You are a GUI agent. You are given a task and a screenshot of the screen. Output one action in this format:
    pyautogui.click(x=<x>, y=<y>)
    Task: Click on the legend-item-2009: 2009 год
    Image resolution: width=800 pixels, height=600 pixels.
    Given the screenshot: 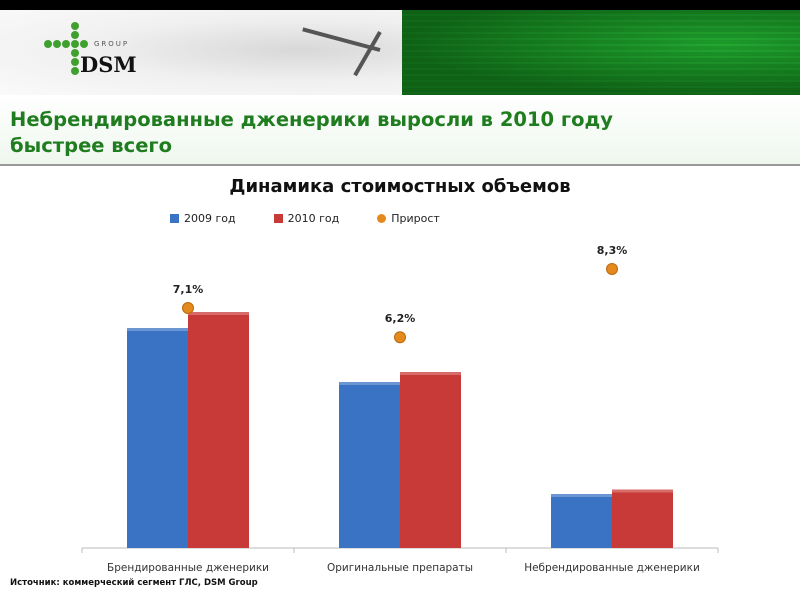 What is the action you would take?
    pyautogui.click(x=203, y=218)
    